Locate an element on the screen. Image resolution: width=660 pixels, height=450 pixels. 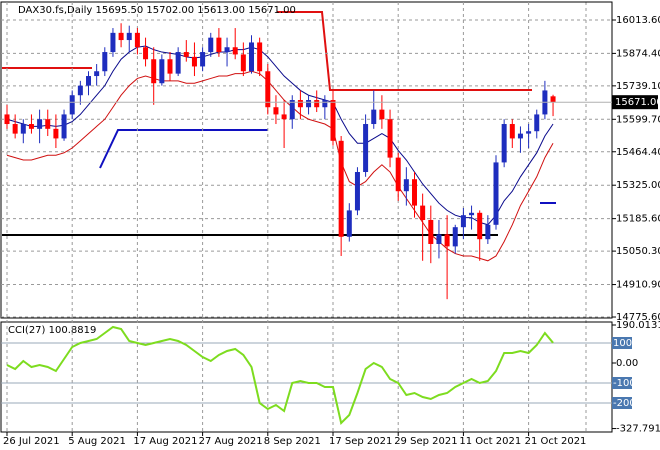
y-tick-label: 15739.10 is located at coordinates (638, 86).